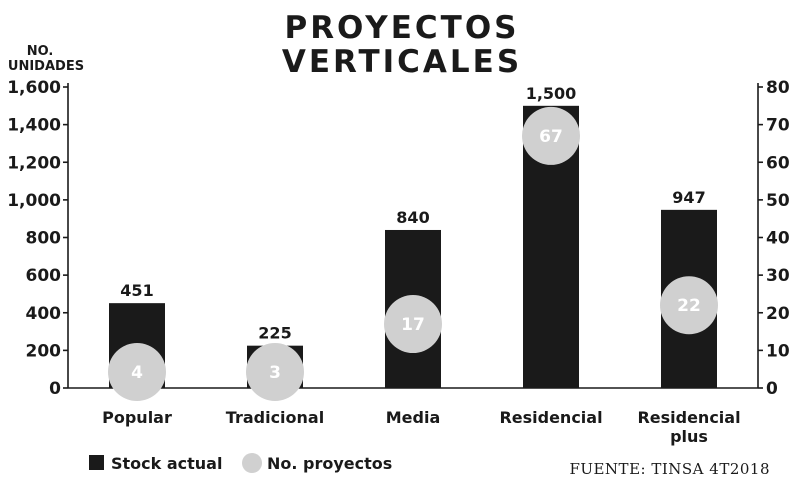 This screenshot has height=492, width=800. What do you see at coordinates (778, 351) in the screenshot?
I see `right-tick-label: 10` at bounding box center [778, 351].